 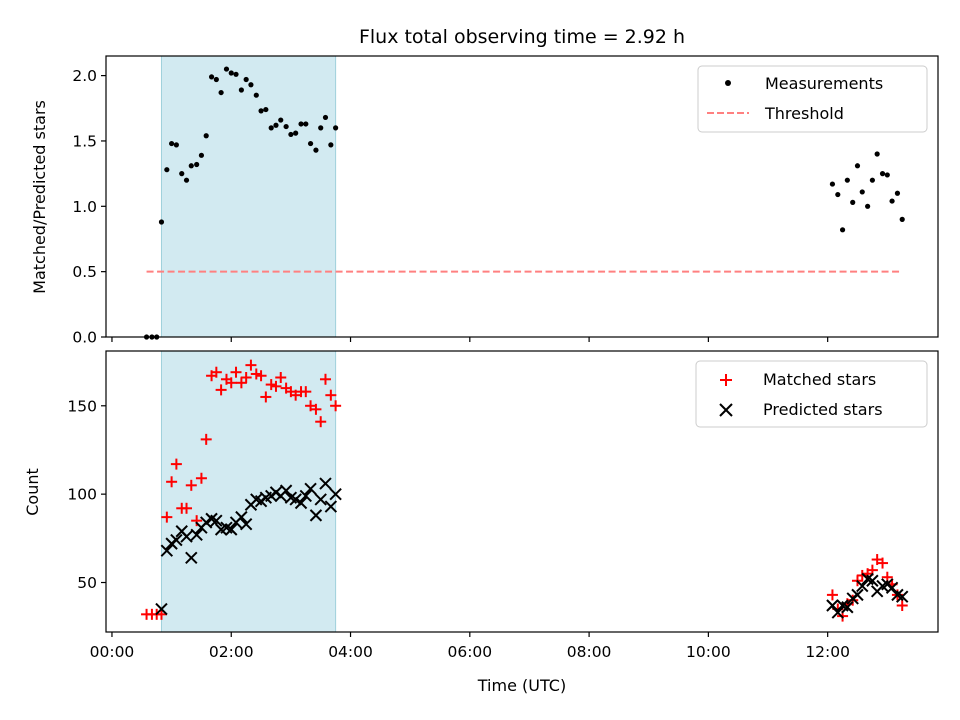 What do you see at coordinates (823, 409) in the screenshot?
I see `legend-predicted-label: Predicted stars` at bounding box center [823, 409].